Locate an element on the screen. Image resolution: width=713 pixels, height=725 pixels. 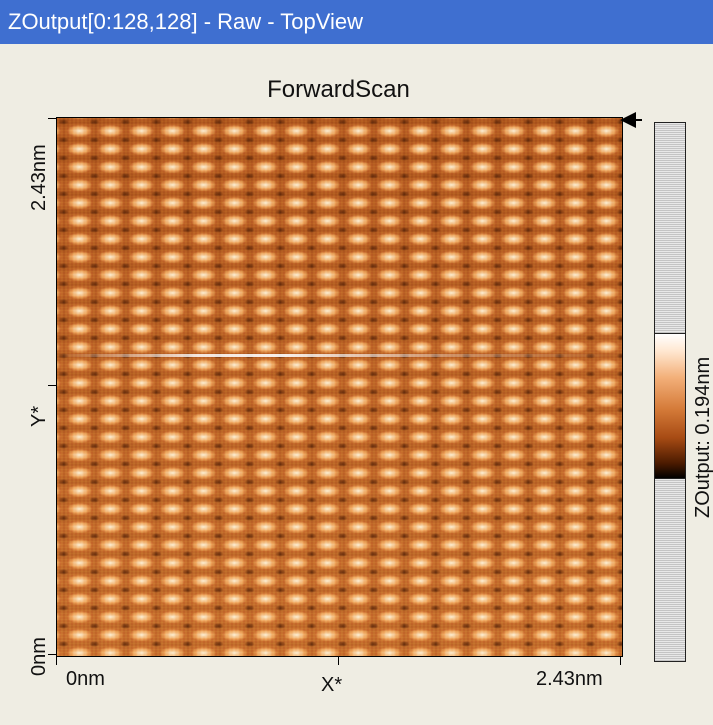
x-axis-mid-tick is located at coordinates (338, 661).